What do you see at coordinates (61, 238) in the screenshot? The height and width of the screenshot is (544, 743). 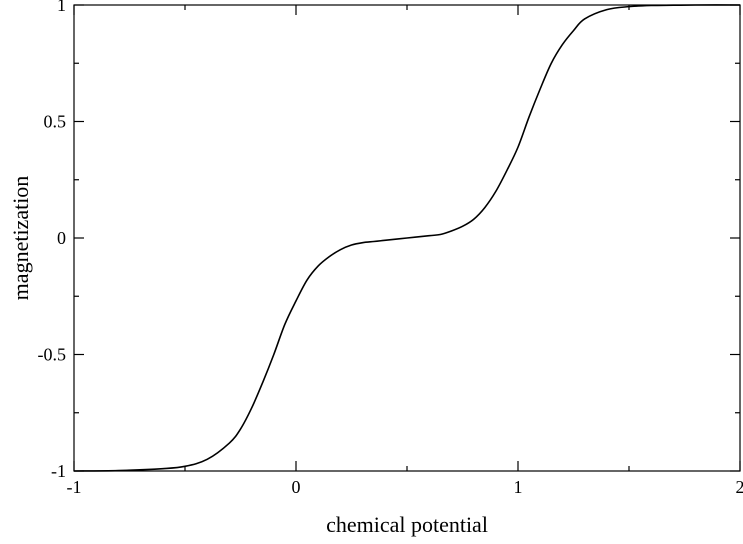 I see `y-tick-label: 0` at bounding box center [61, 238].